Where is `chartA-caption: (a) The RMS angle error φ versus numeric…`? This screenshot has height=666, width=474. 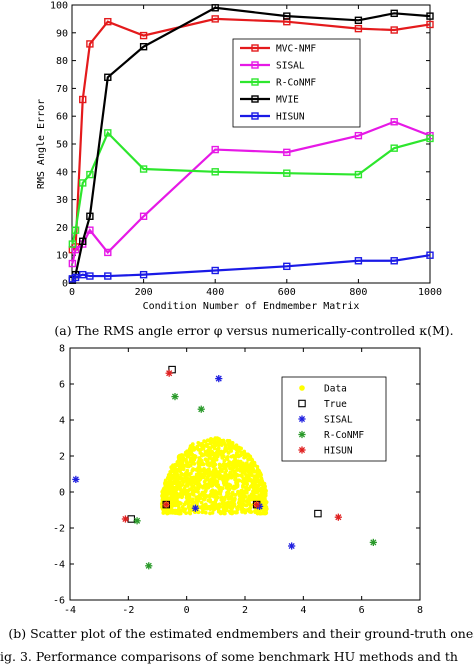 chartA-caption: (a) The RMS angle error φ versus numeric… is located at coordinates (253, 330).